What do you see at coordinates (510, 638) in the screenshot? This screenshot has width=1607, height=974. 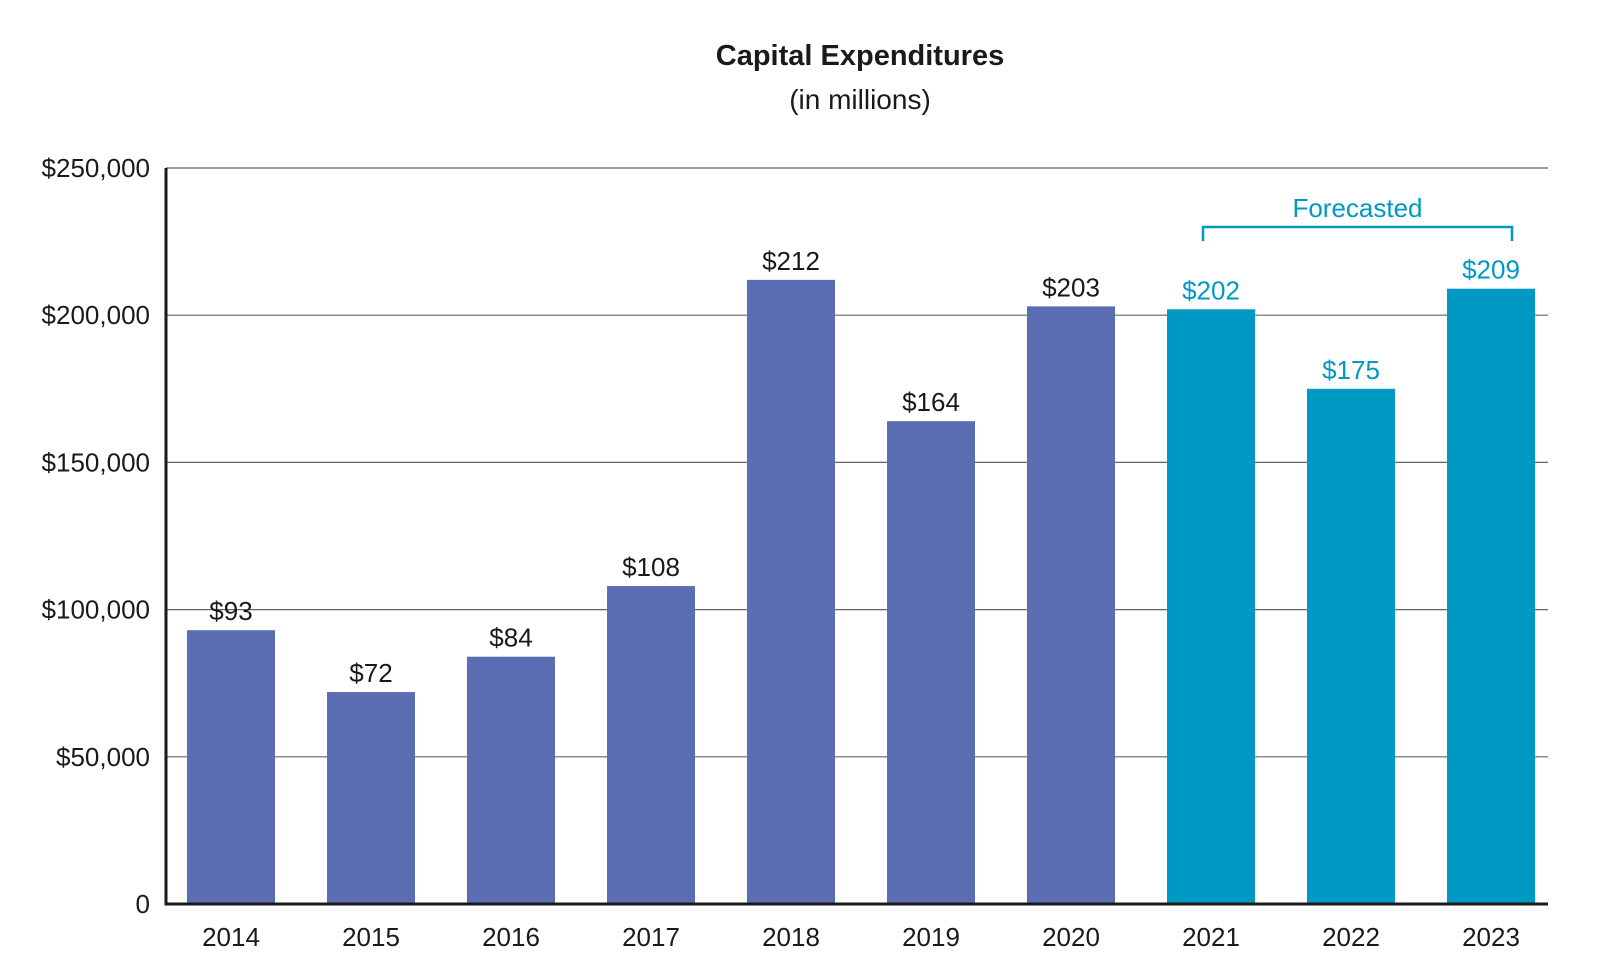 I see `data-label: $84` at bounding box center [510, 638].